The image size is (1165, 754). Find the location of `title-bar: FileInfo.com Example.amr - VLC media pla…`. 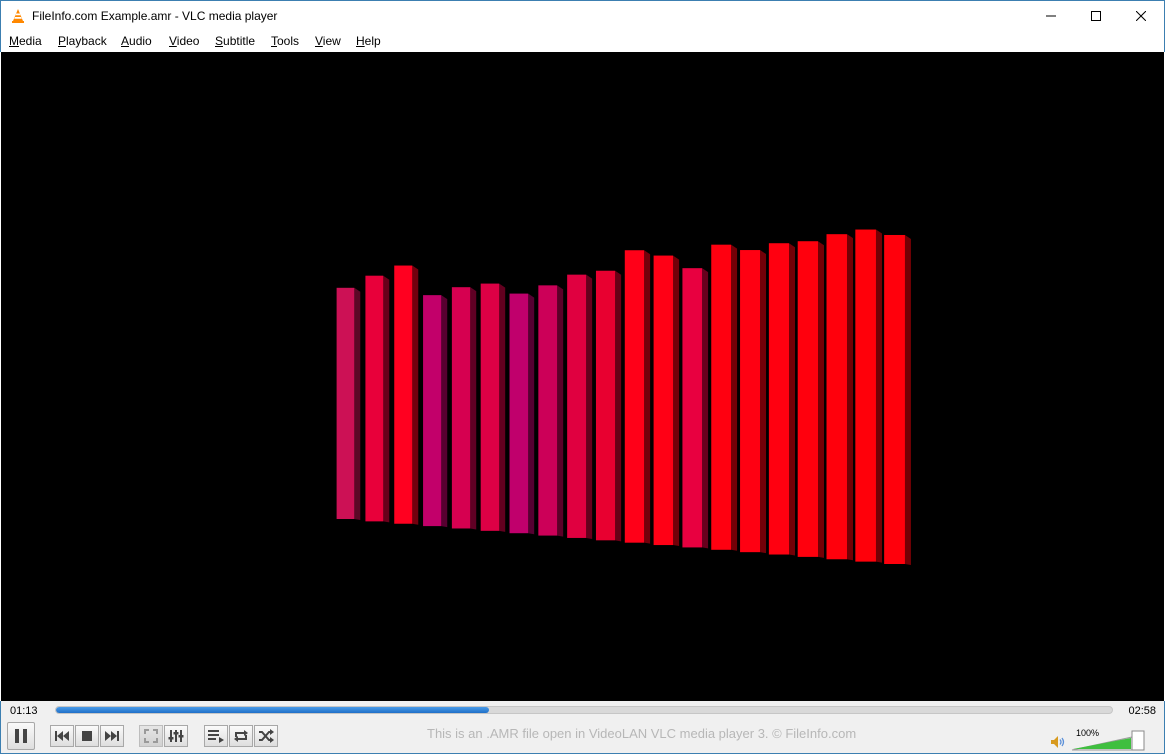

title-bar: FileInfo.com Example.amr - VLC media pla… is located at coordinates (582, 15).